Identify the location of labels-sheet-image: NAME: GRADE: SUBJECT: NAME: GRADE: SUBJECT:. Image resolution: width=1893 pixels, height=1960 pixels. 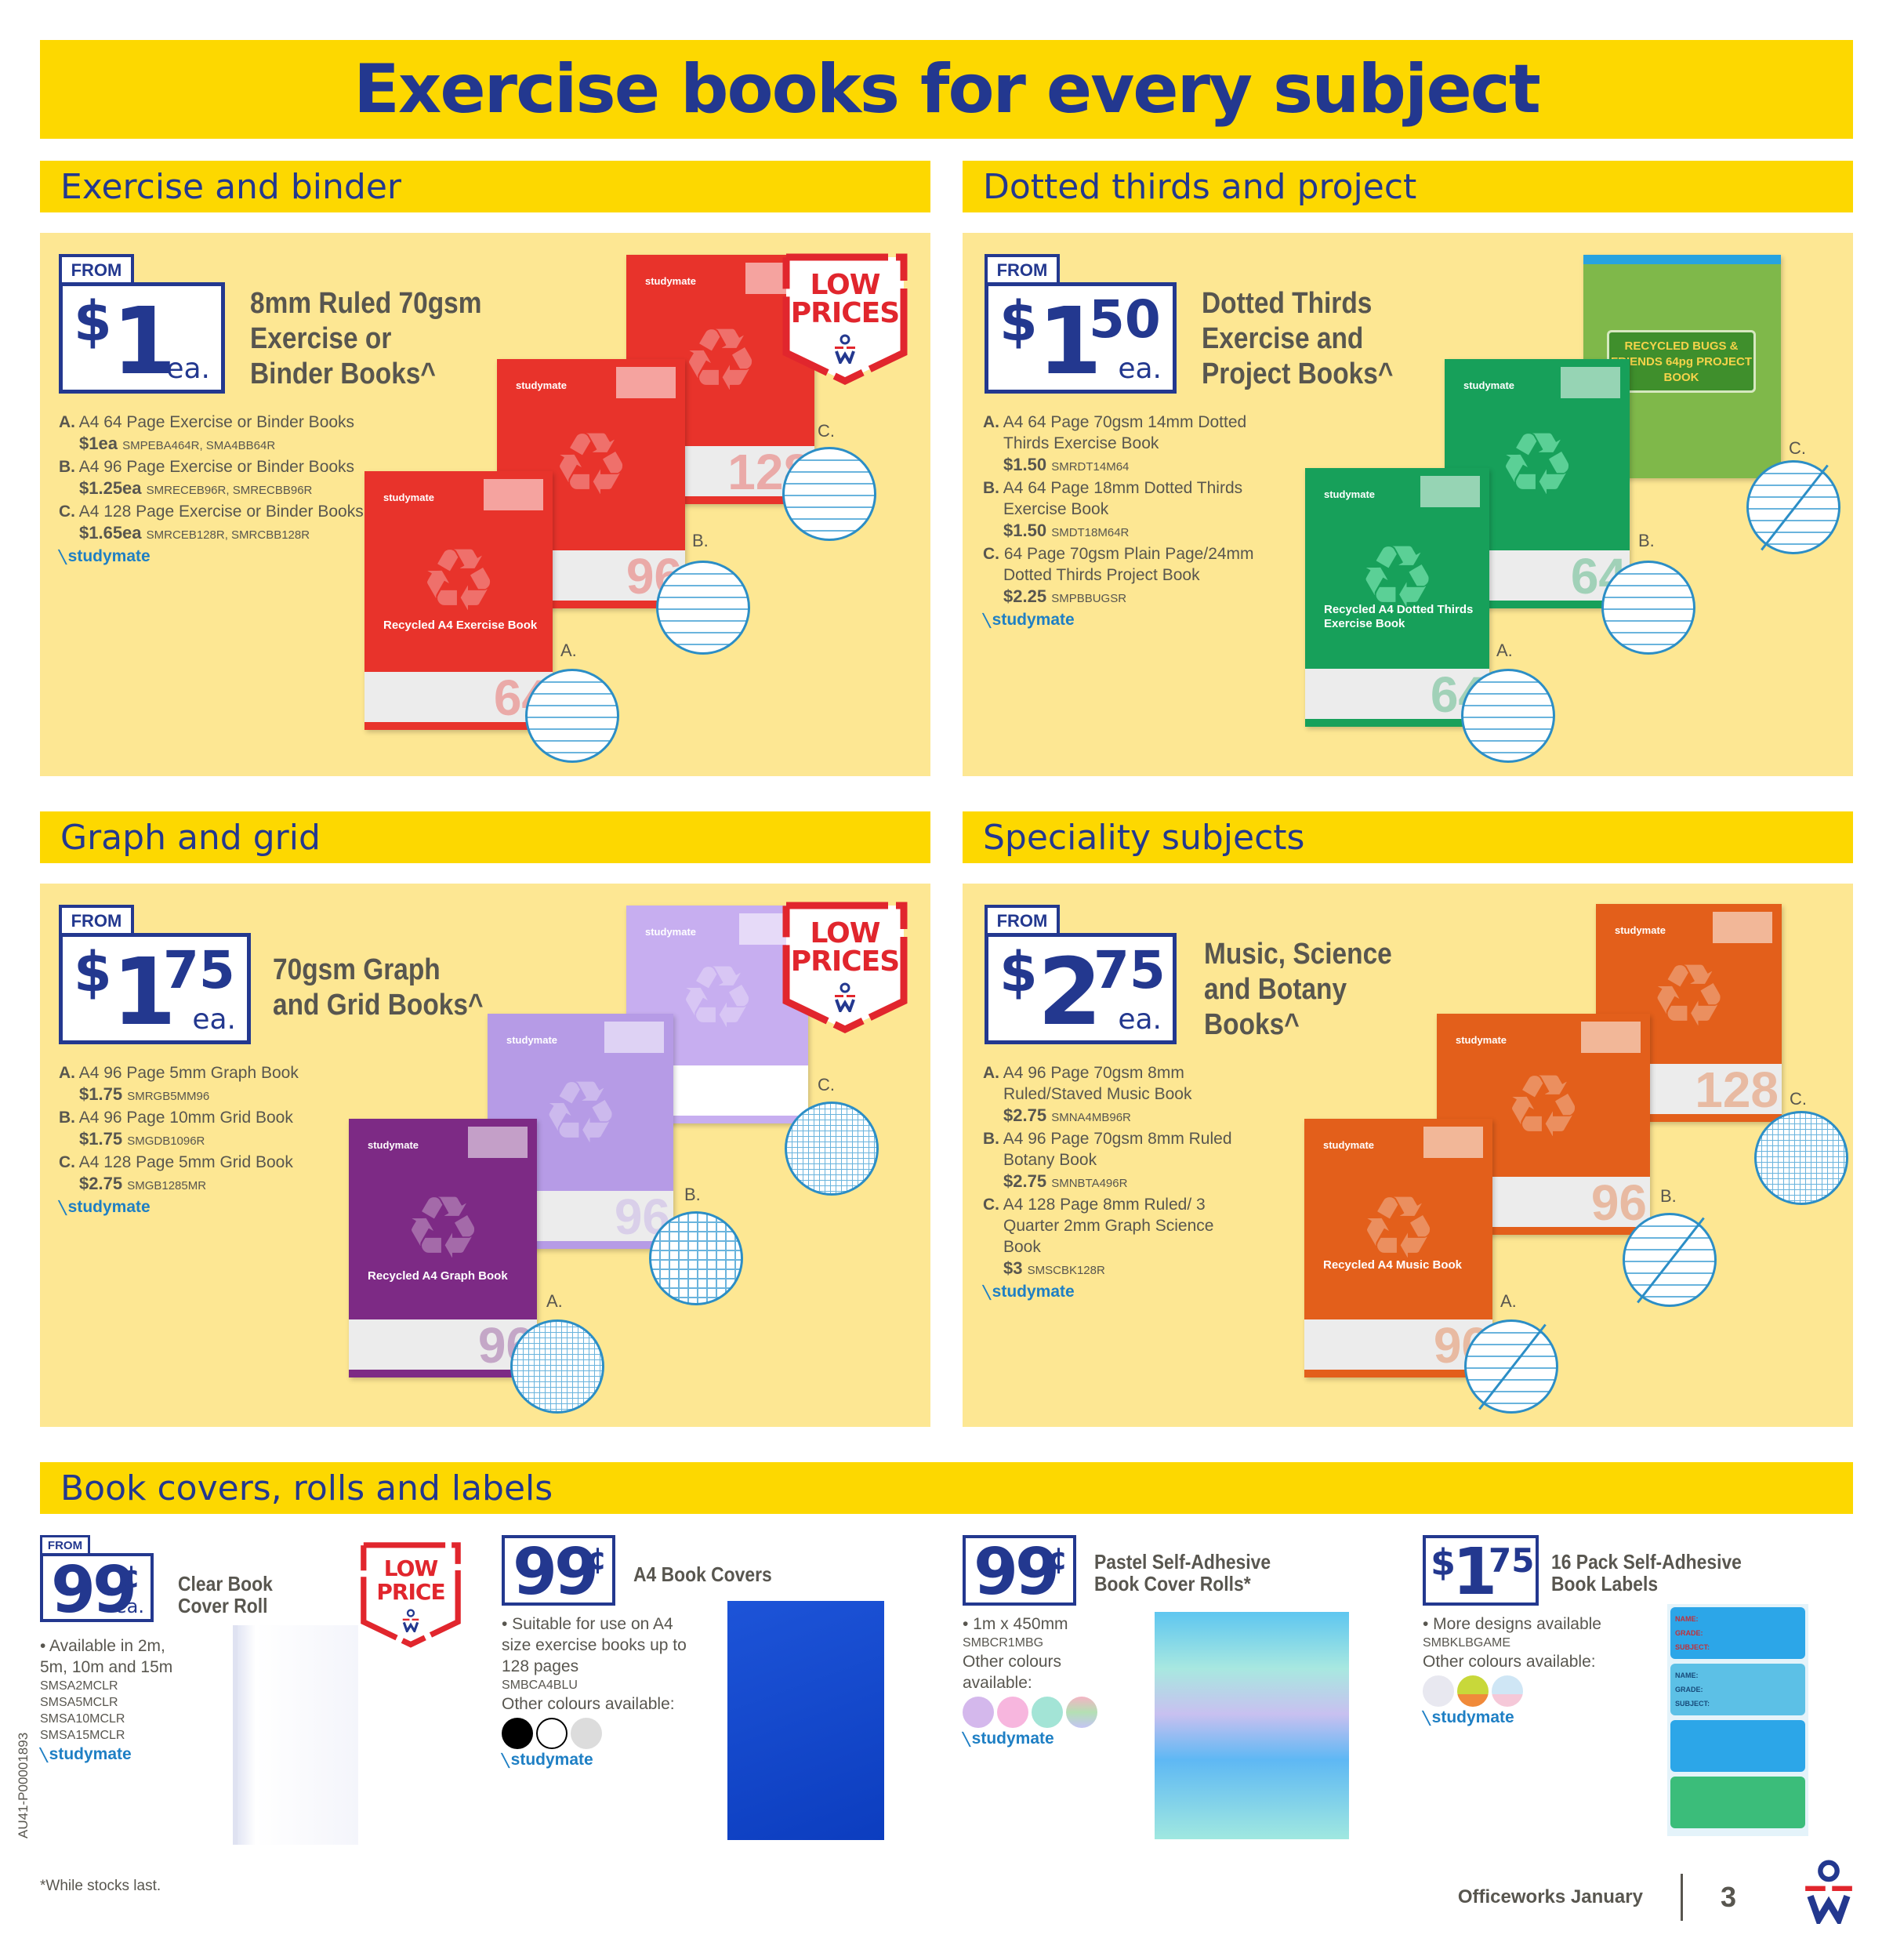
(1737, 1720).